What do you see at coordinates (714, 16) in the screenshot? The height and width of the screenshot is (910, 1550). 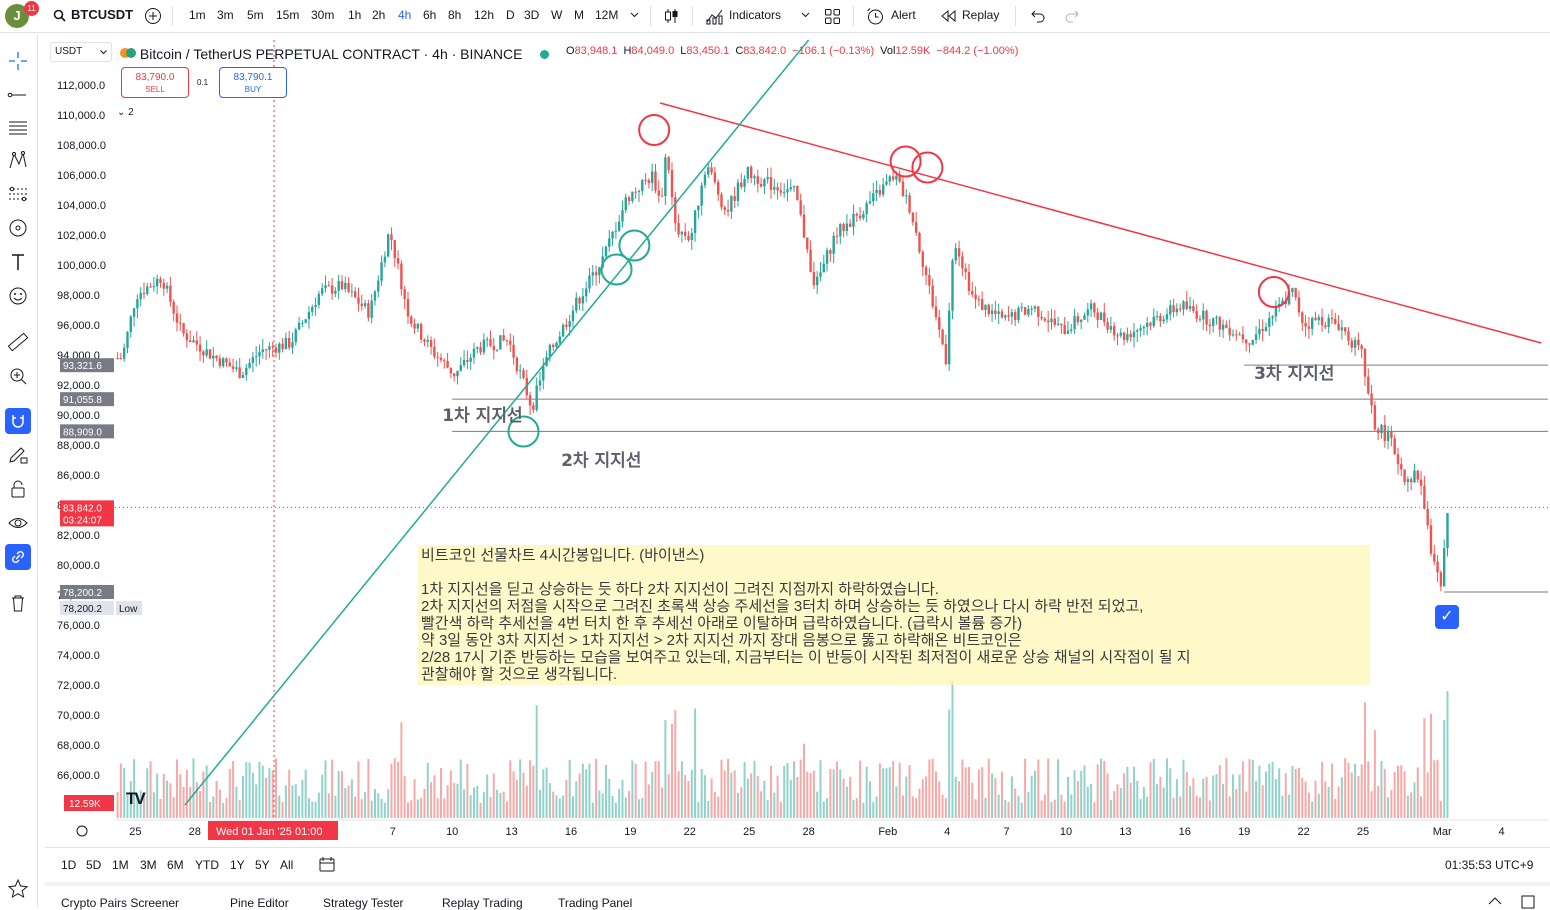 I see `indicators-icon` at bounding box center [714, 16].